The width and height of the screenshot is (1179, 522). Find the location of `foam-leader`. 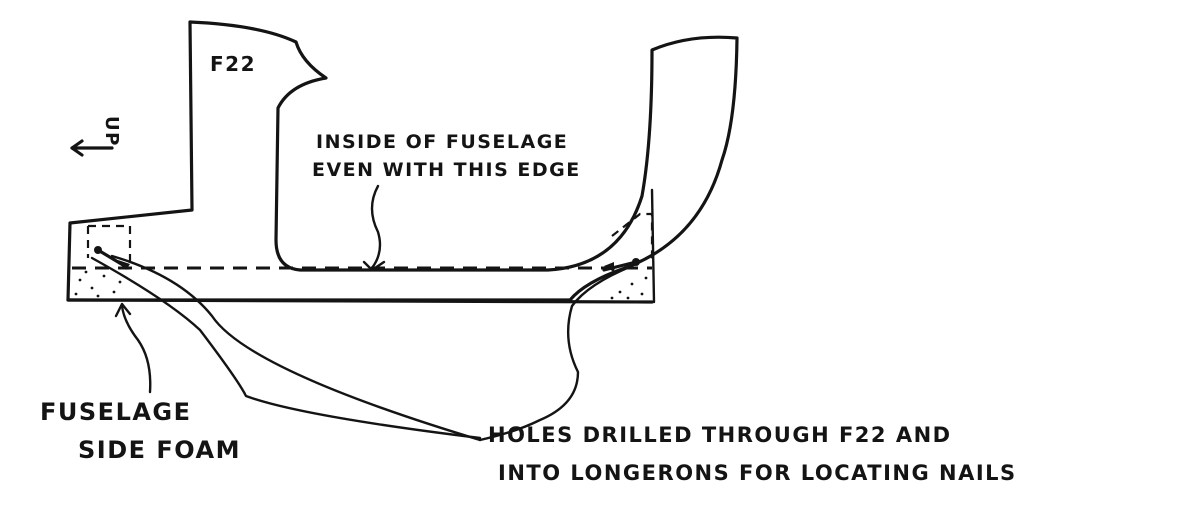

foam-leader is located at coordinates (136, 349).